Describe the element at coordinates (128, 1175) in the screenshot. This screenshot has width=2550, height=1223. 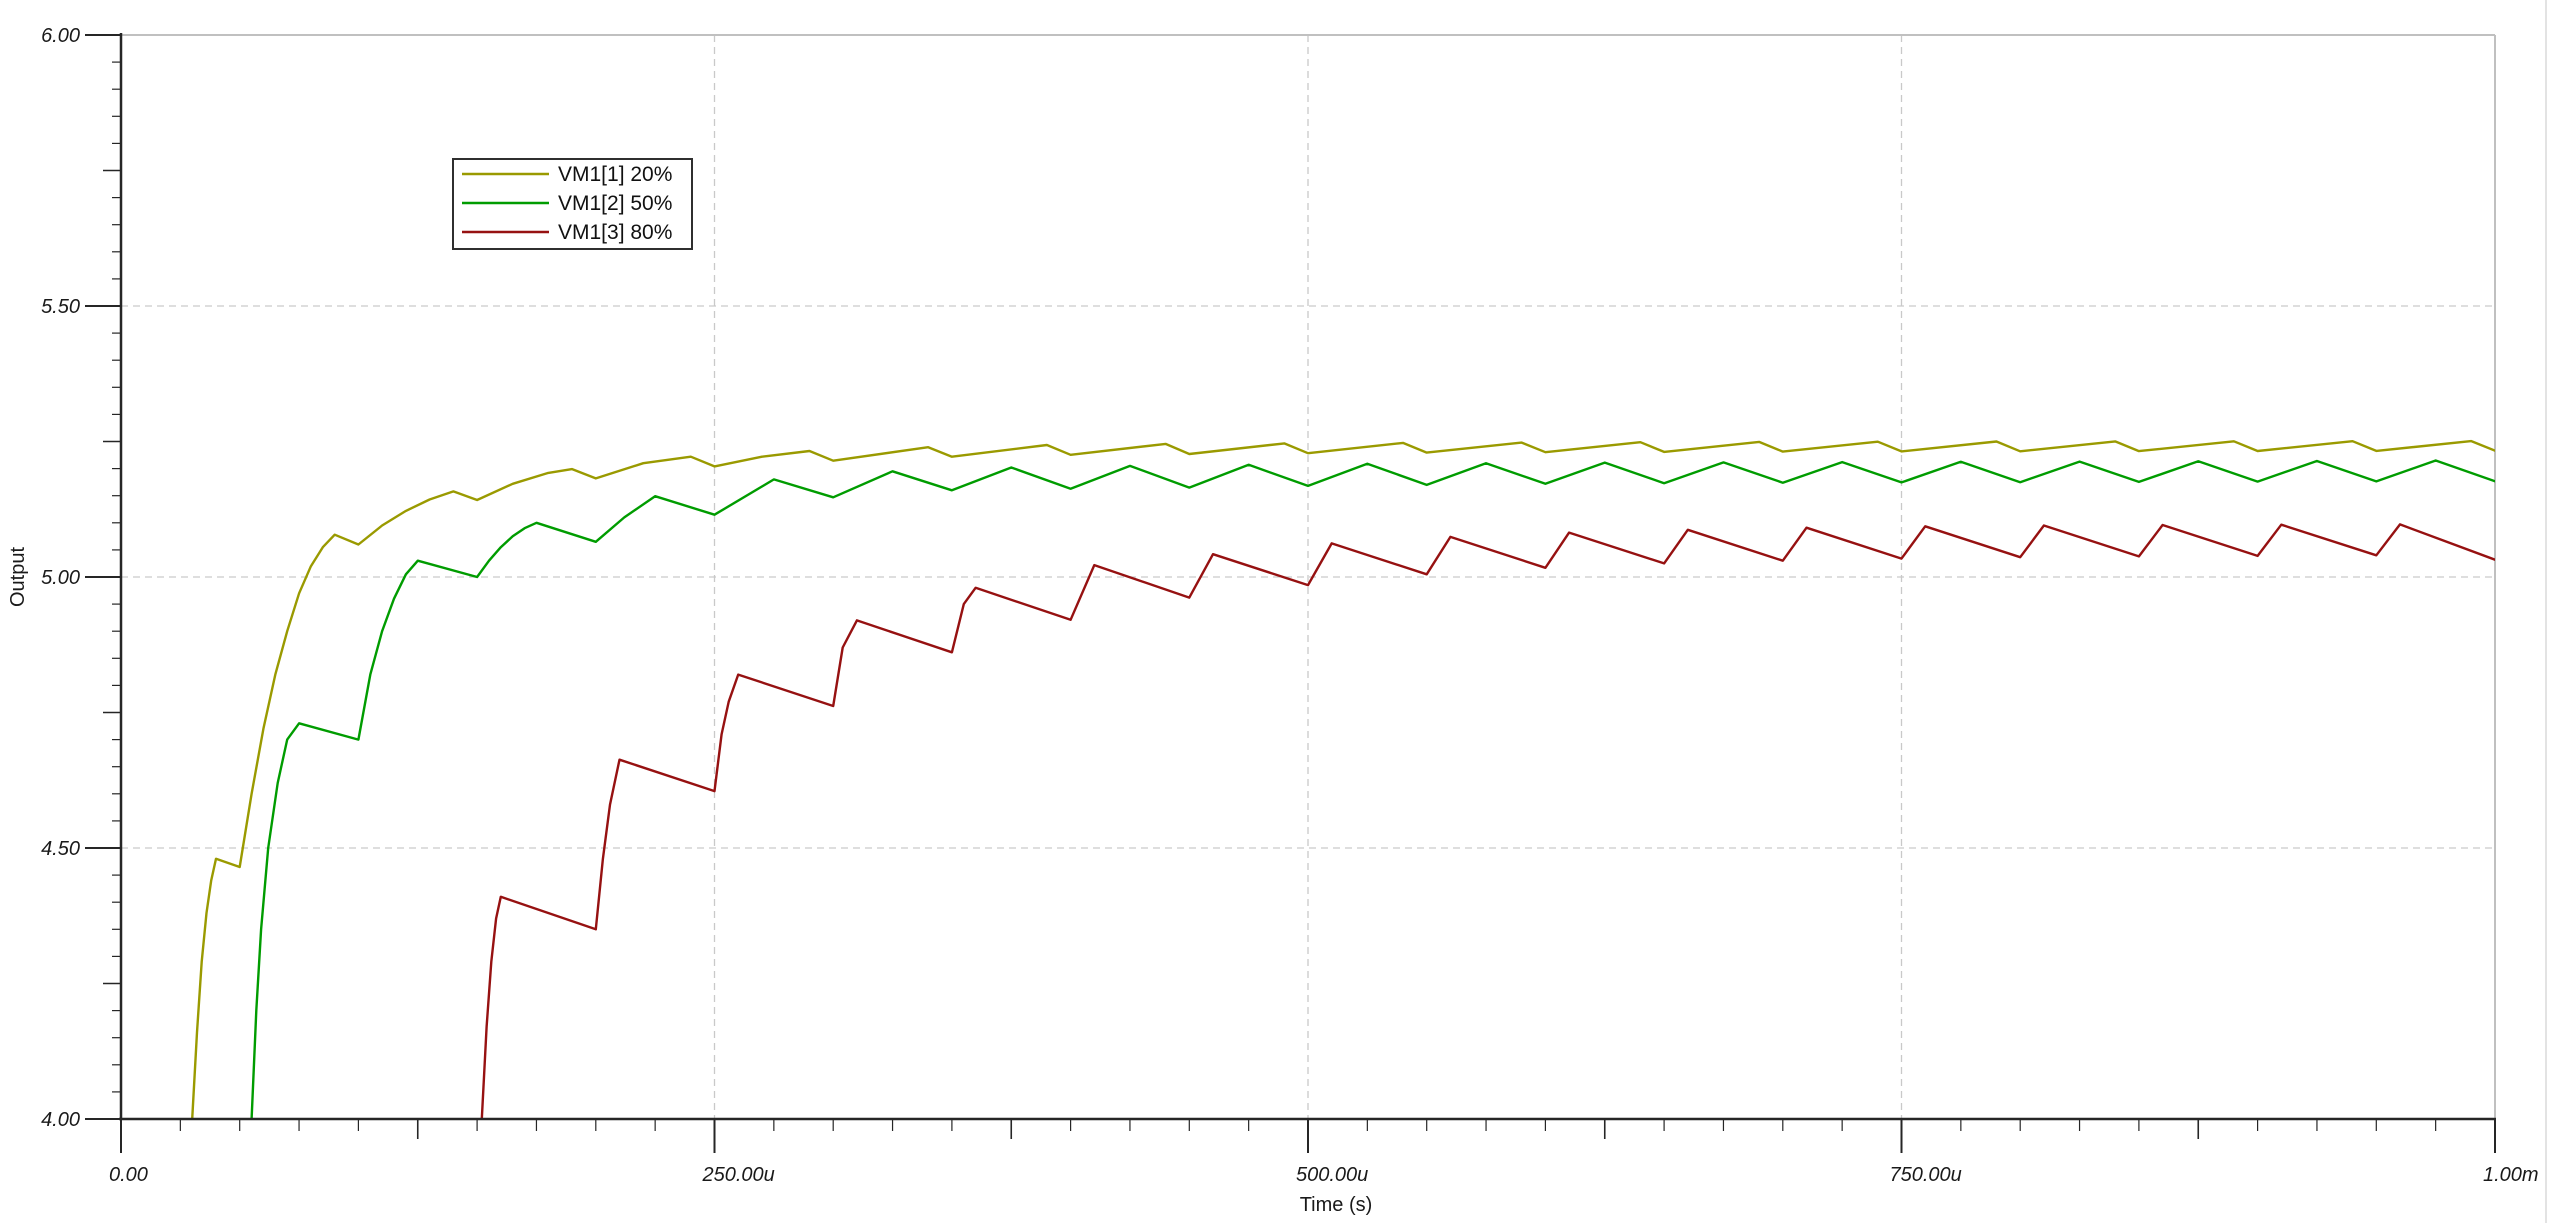
I see `x-tick-label: 0.00` at that location.